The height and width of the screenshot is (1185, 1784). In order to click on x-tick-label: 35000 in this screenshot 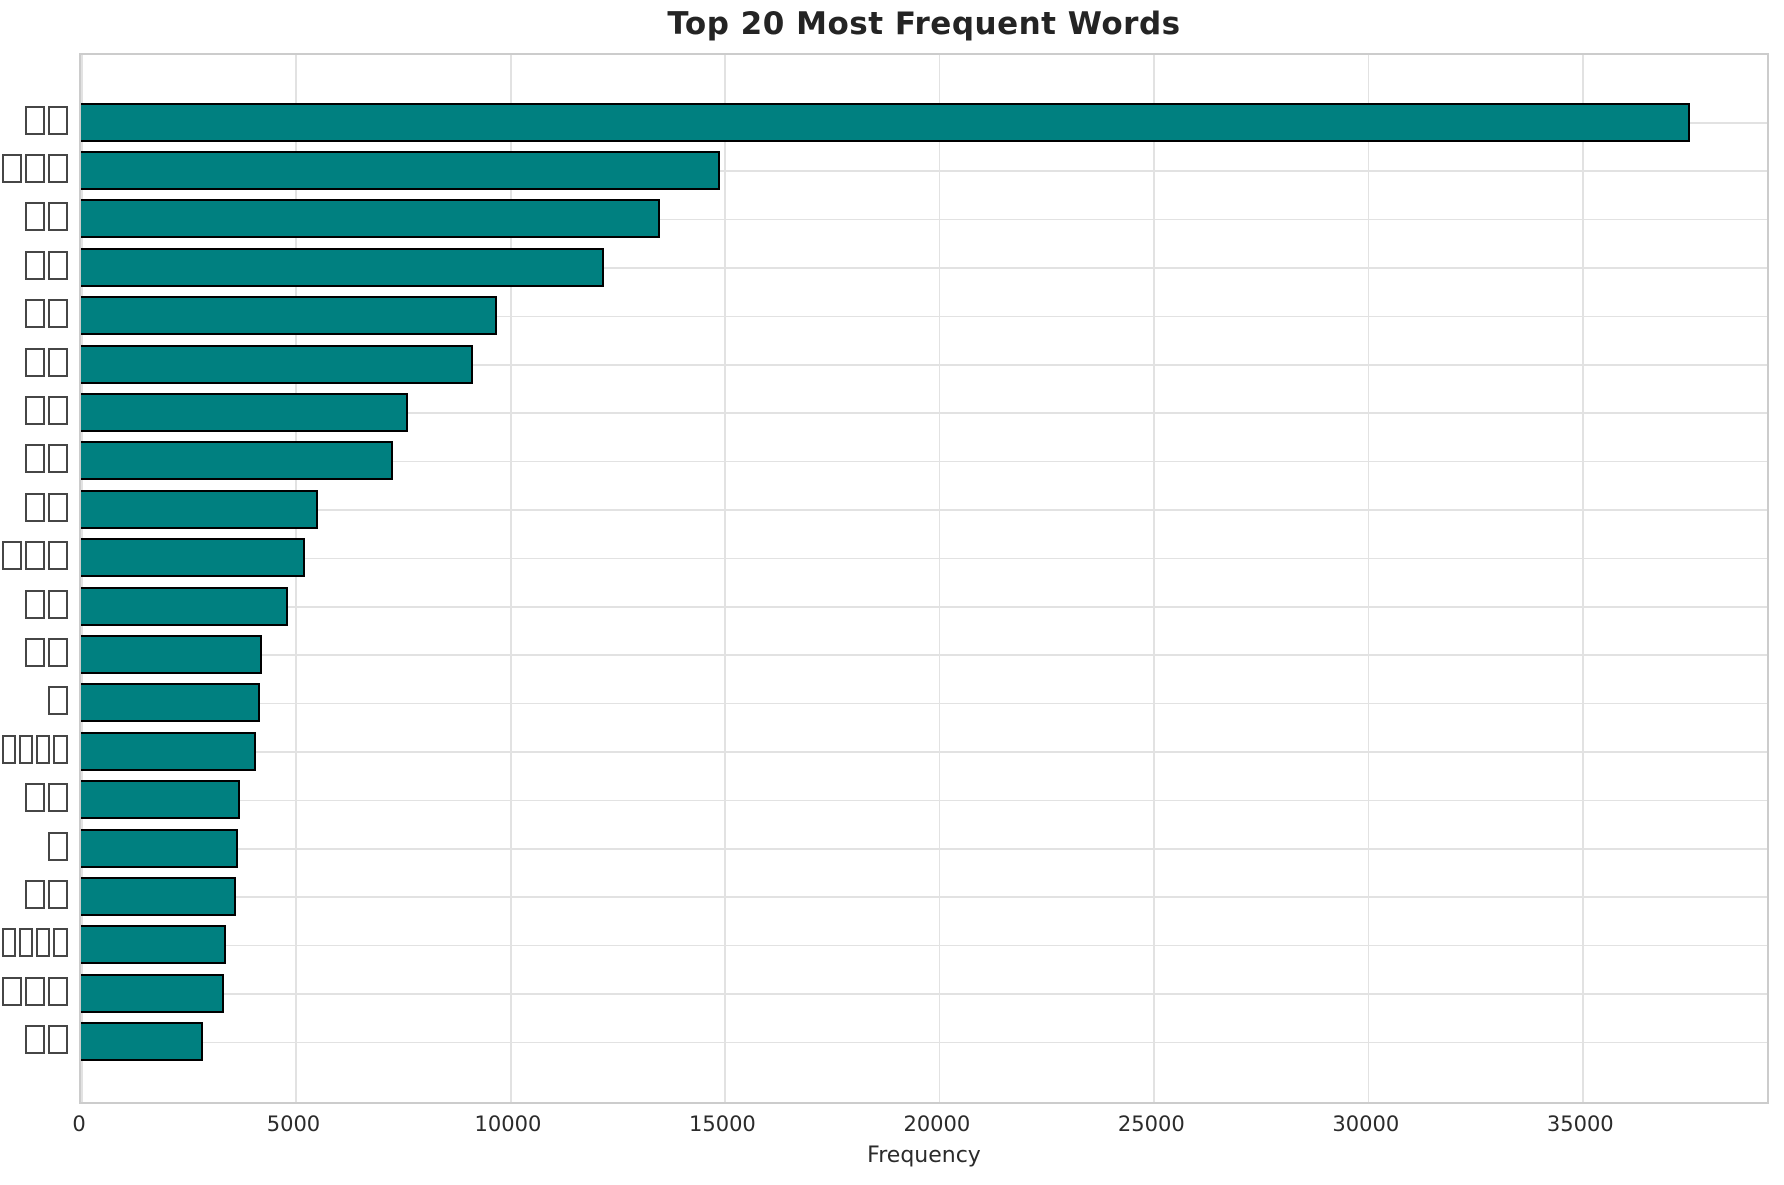, I will do `click(1580, 1124)`.